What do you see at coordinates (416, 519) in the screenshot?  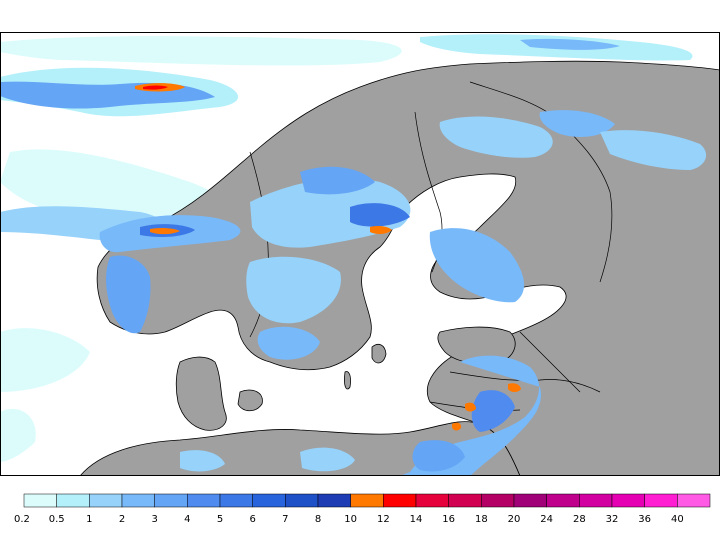 I see `legend-tick-label: 14` at bounding box center [416, 519].